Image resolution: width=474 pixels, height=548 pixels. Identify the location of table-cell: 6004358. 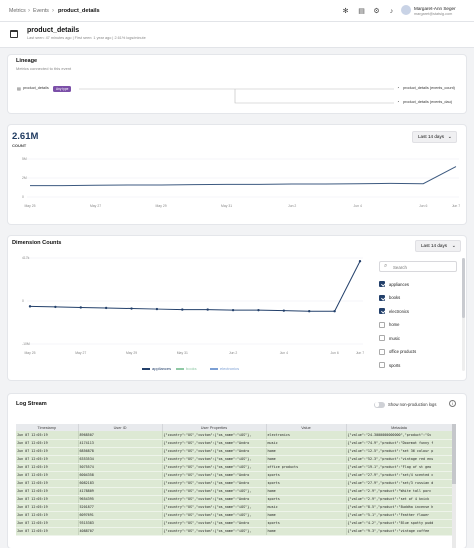
(120, 475).